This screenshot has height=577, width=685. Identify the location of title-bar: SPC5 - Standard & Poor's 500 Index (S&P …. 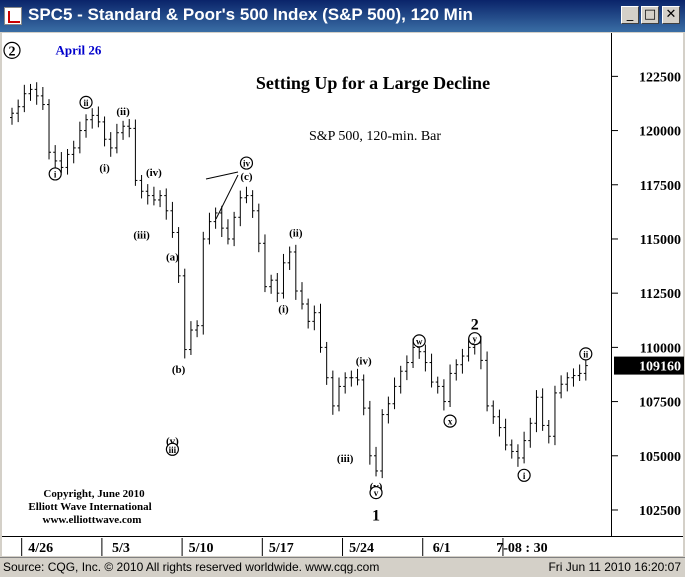
(342, 16).